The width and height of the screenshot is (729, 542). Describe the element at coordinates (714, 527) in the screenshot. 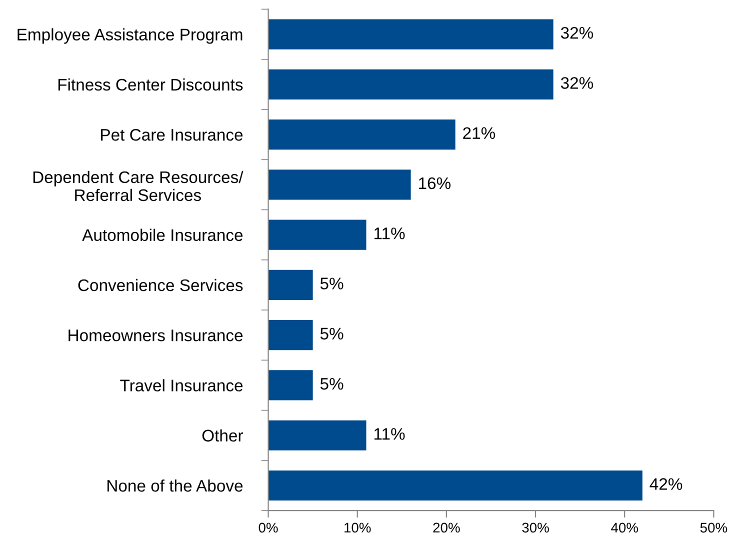

I see `x-tick-label: 50%` at that location.